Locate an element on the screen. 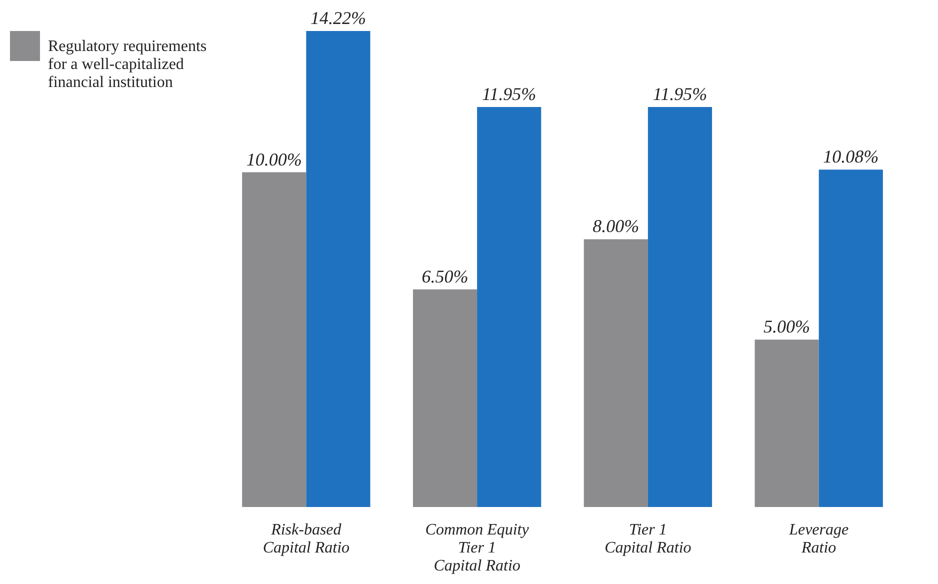 Image resolution: width=938 pixels, height=584 pixels. data-label: 8.00% is located at coordinates (616, 226).